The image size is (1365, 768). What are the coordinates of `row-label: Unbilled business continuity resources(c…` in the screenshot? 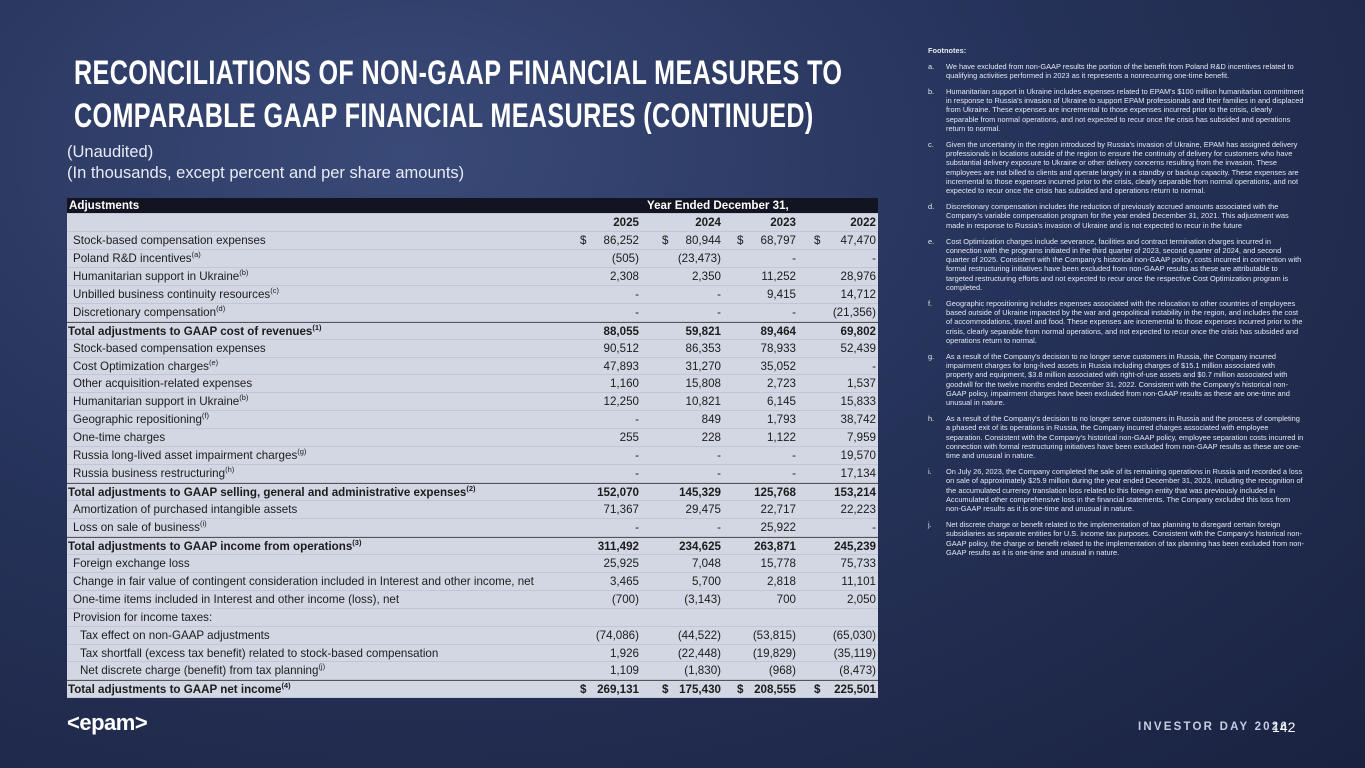 It's located at (176, 293).